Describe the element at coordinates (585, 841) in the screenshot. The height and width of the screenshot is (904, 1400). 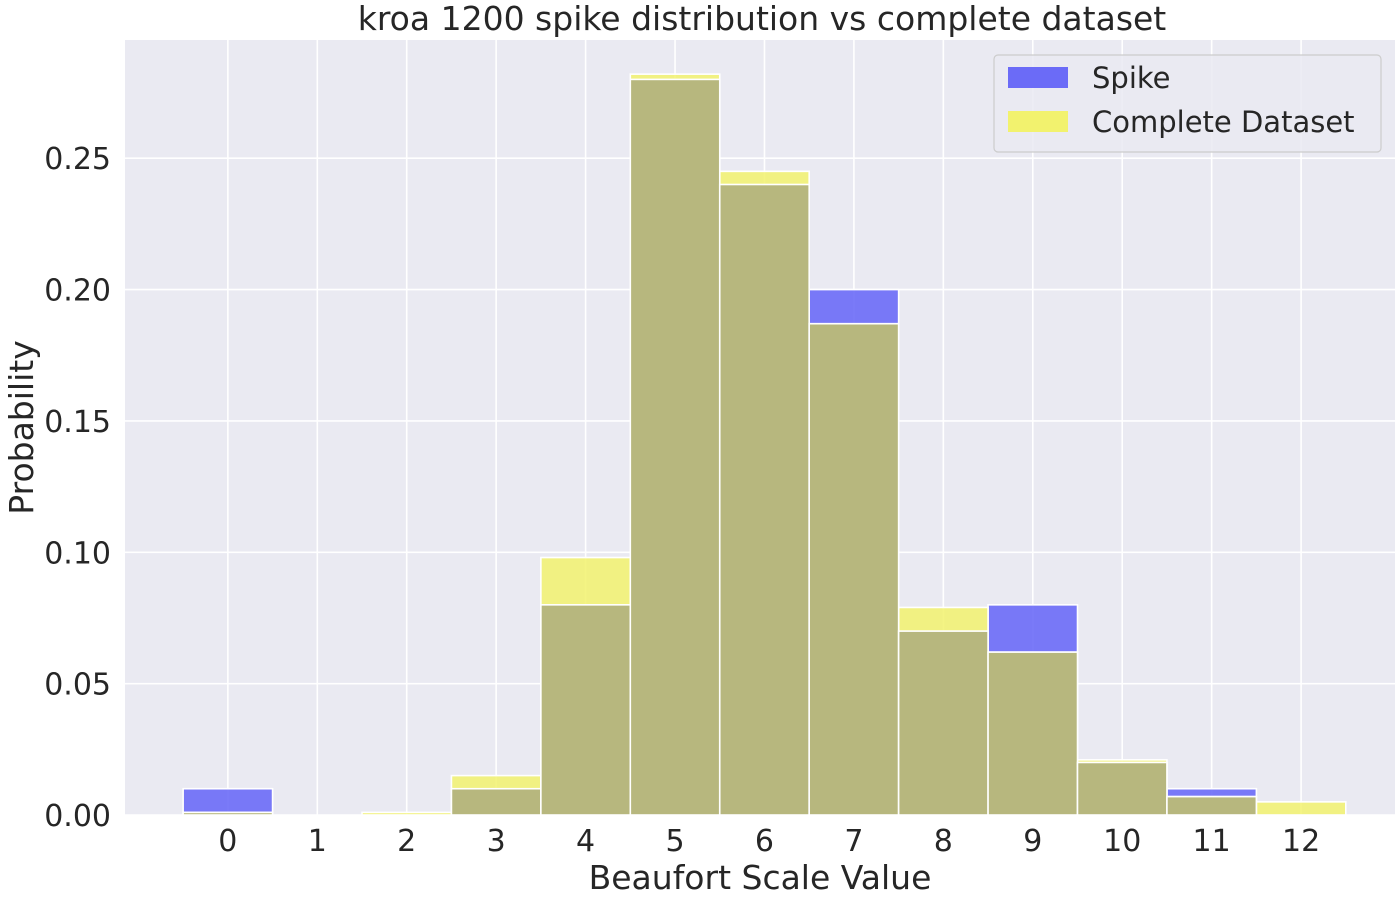
I see `x-tick-label-4: 4` at that location.